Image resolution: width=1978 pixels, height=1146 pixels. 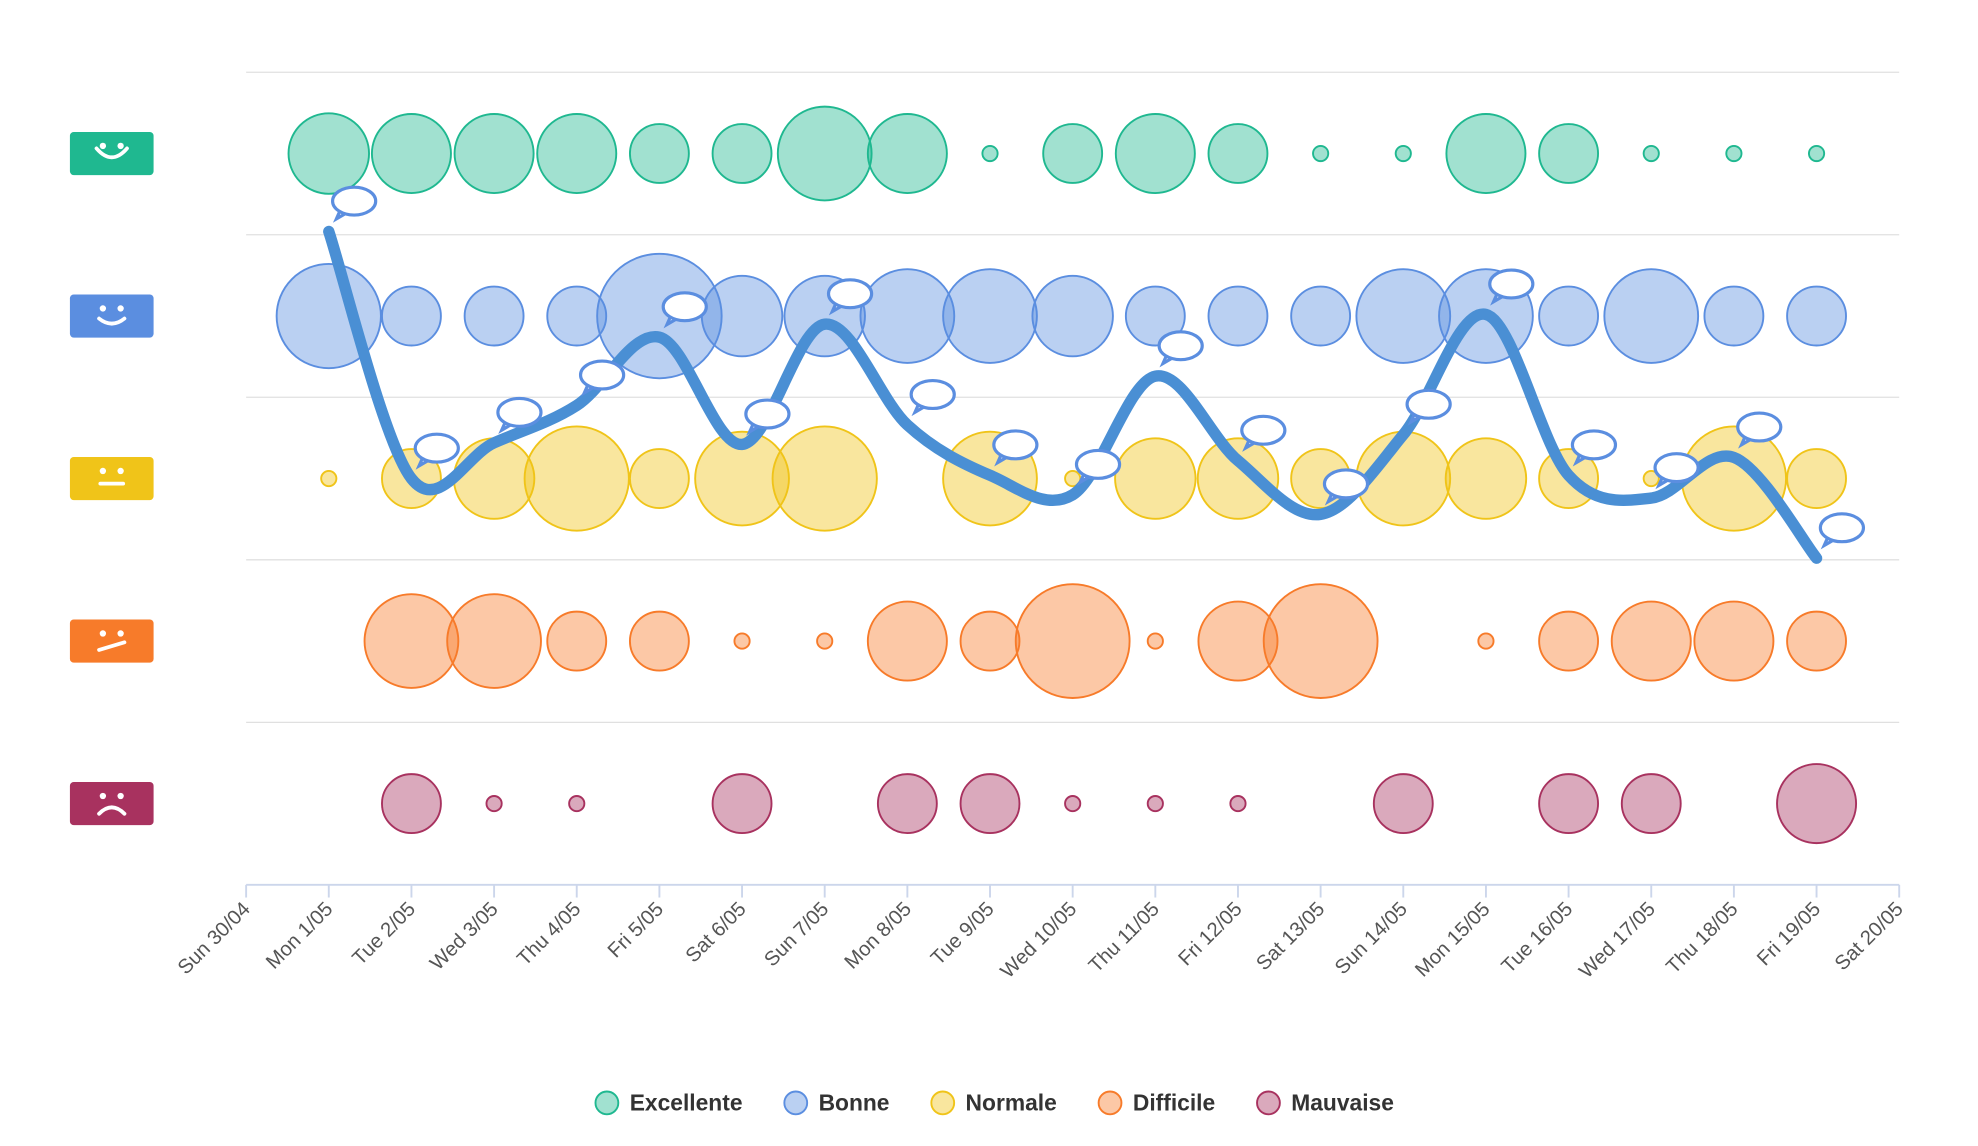 I want to click on legend-item: Normale, so click(x=993, y=1103).